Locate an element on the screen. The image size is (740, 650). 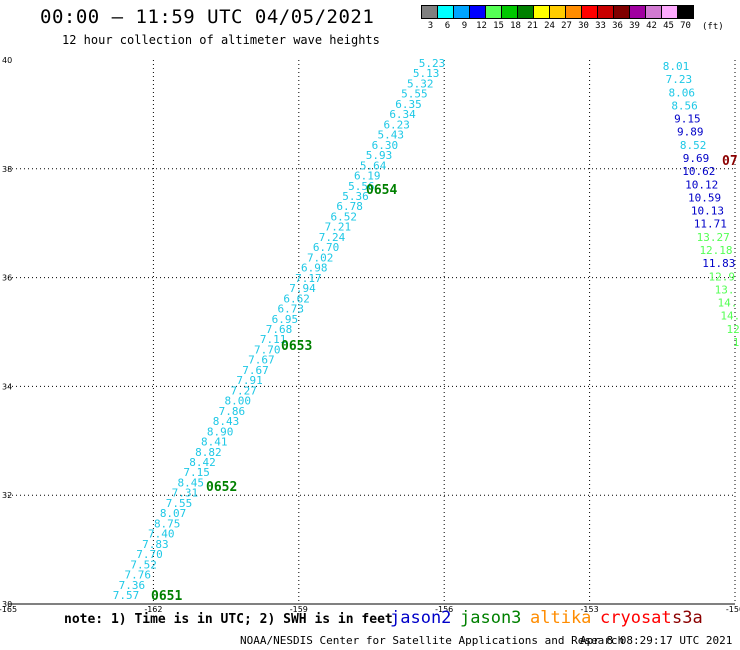
page-title: 00:00 – 11:59 UTC 04/05/2021 is located at coordinates (207, 17).